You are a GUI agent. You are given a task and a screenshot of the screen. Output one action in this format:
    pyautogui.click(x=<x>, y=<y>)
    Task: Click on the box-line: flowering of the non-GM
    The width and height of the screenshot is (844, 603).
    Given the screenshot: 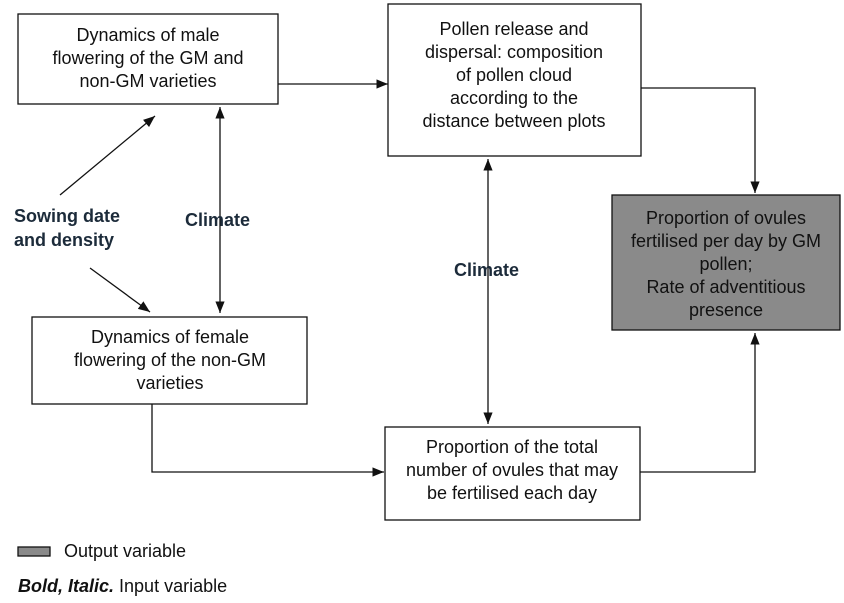 What is the action you would take?
    pyautogui.click(x=170, y=360)
    